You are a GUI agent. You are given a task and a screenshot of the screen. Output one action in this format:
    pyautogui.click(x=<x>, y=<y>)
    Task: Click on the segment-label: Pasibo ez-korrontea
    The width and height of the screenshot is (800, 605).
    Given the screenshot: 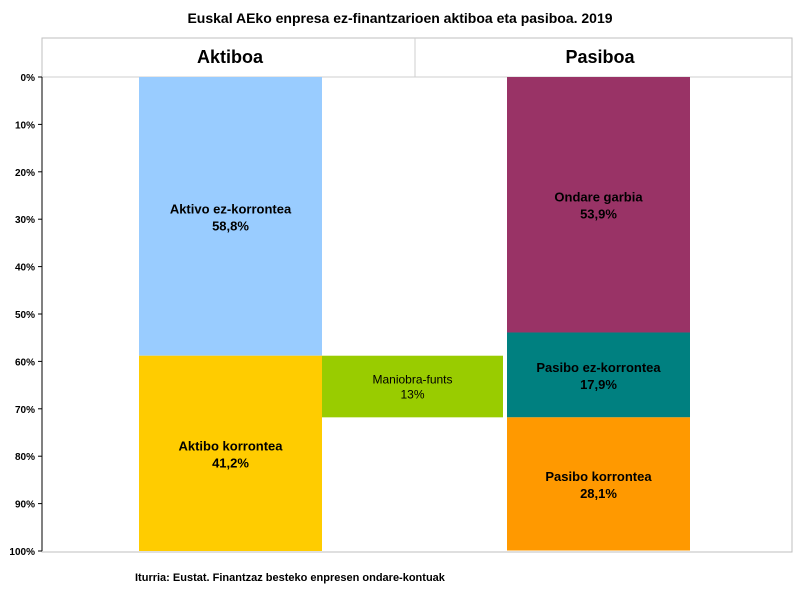 What is the action you would take?
    pyautogui.click(x=598, y=367)
    